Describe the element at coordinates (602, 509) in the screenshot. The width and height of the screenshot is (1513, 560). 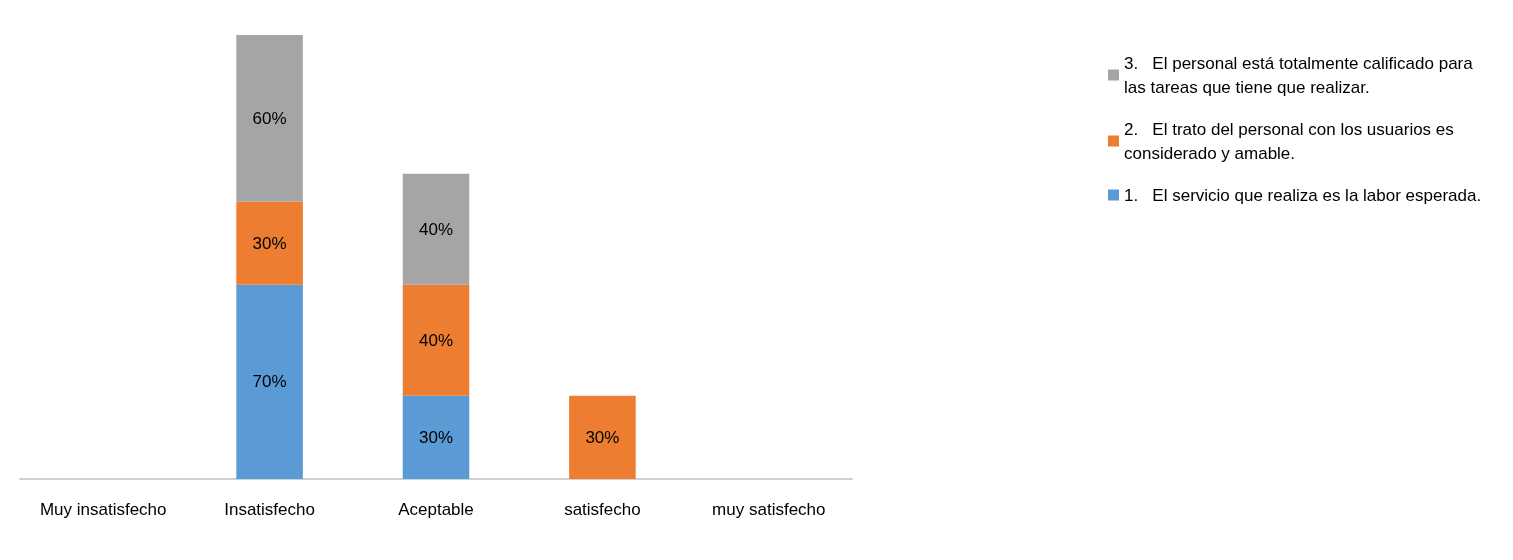
I see `x-tick-label: satisfecho` at that location.